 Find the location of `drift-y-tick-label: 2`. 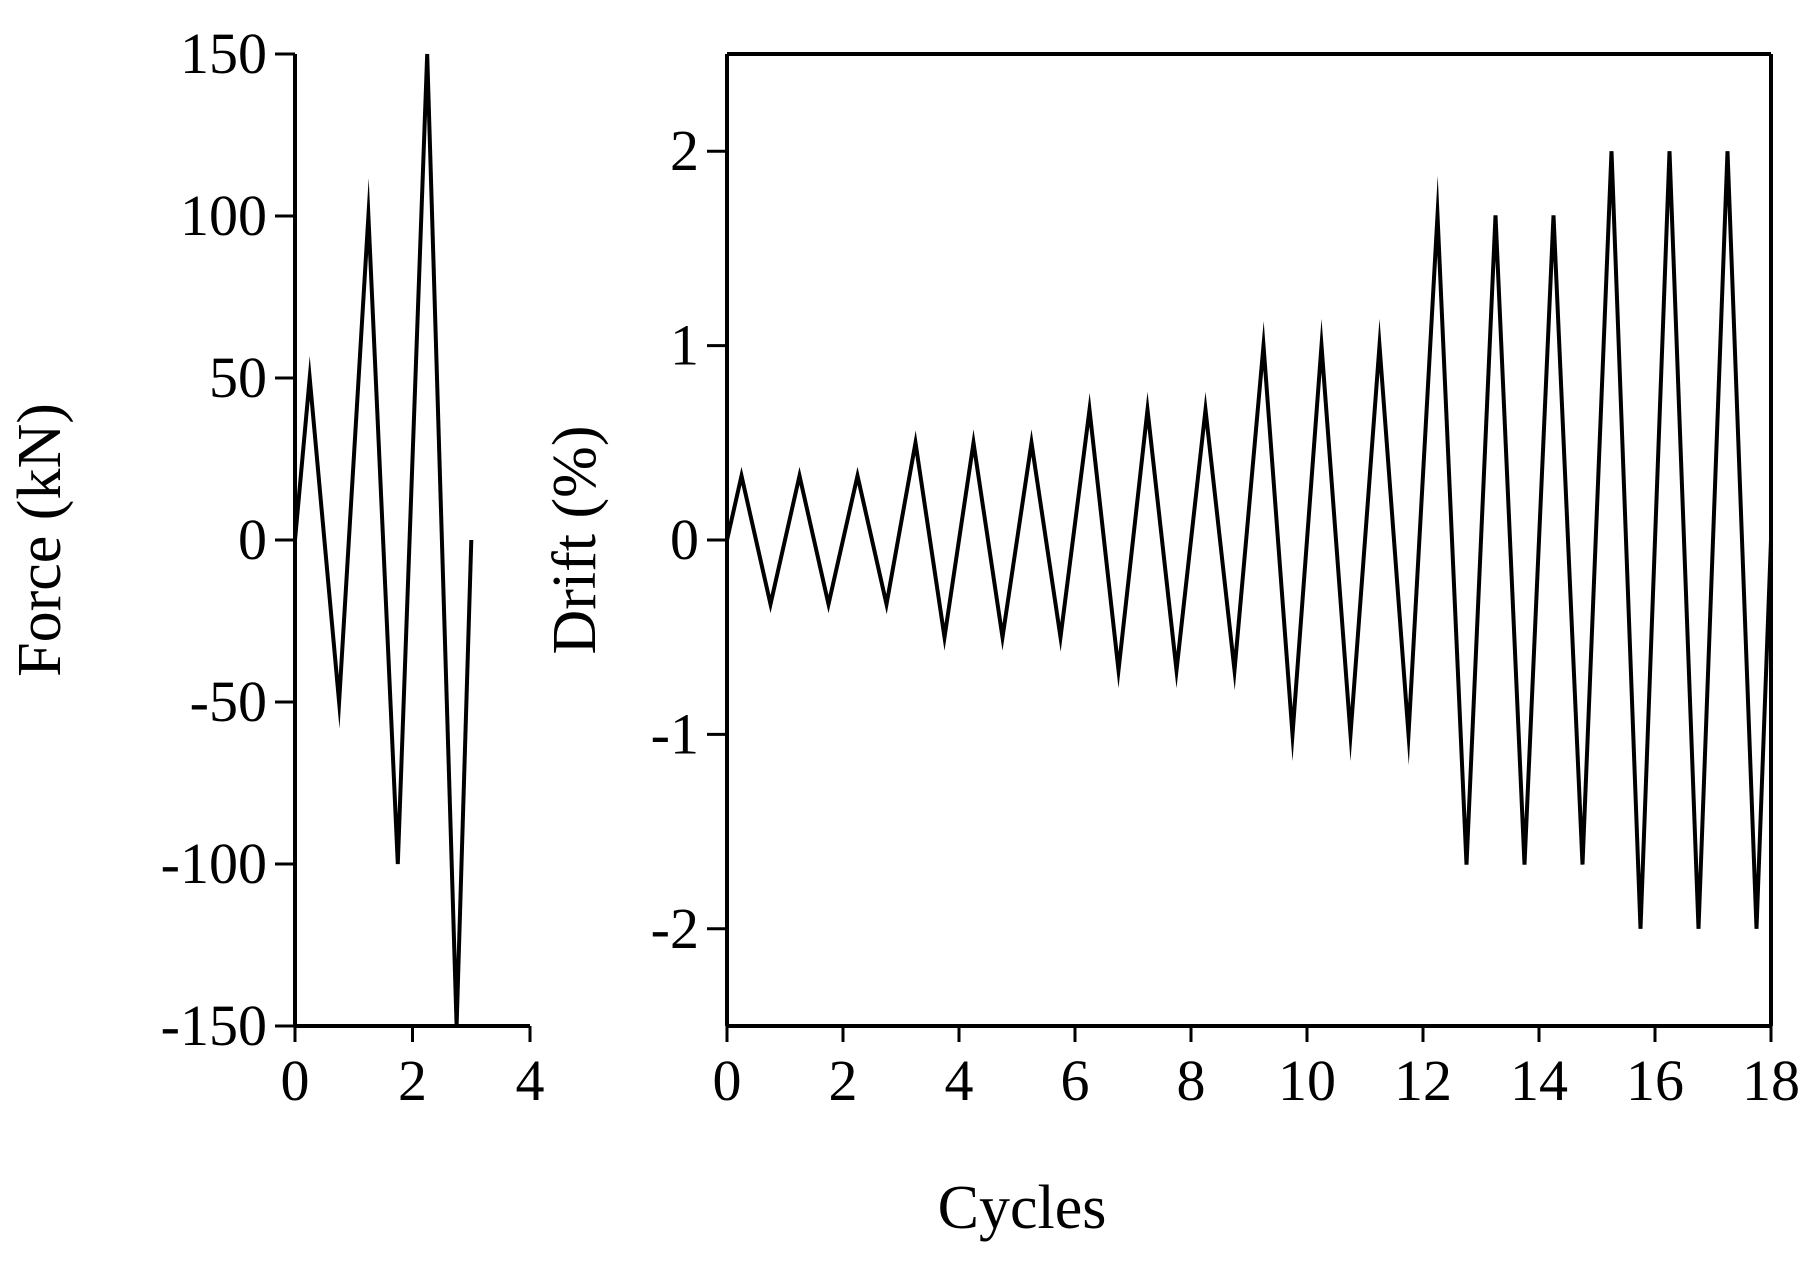

drift-y-tick-label: 2 is located at coordinates (684, 150).